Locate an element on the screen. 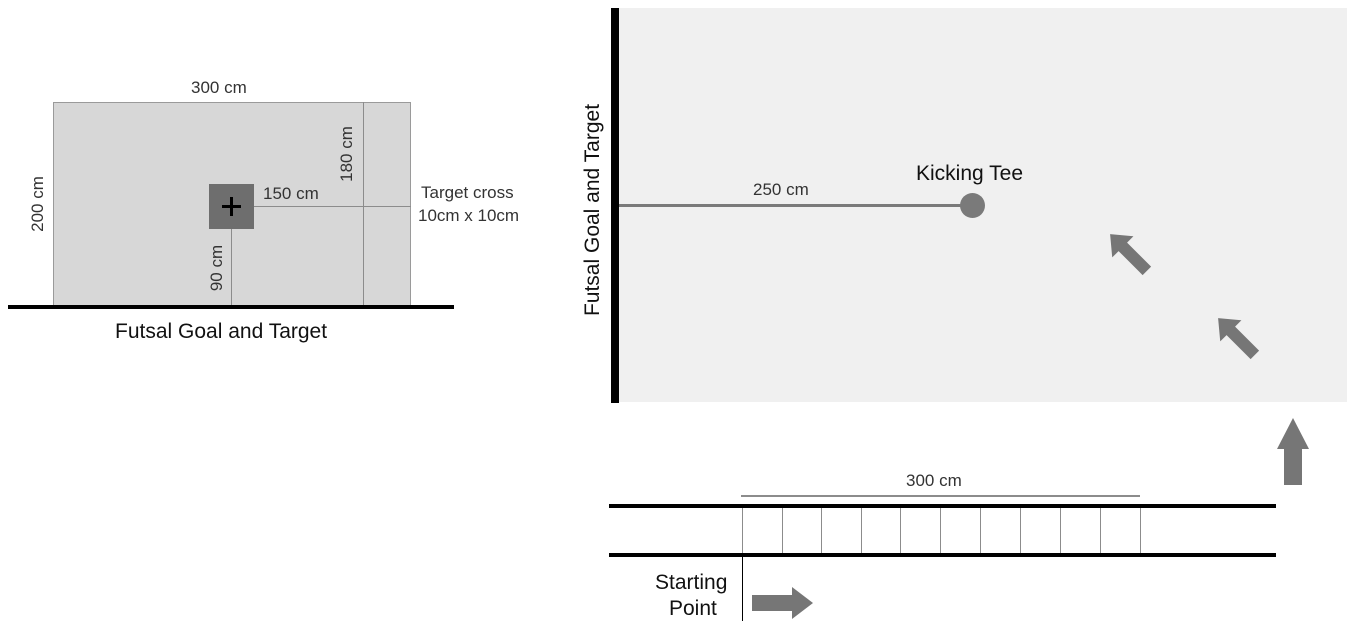 The height and width of the screenshot is (621, 1347). kicking-tee-label: Kicking Tee is located at coordinates (970, 173).